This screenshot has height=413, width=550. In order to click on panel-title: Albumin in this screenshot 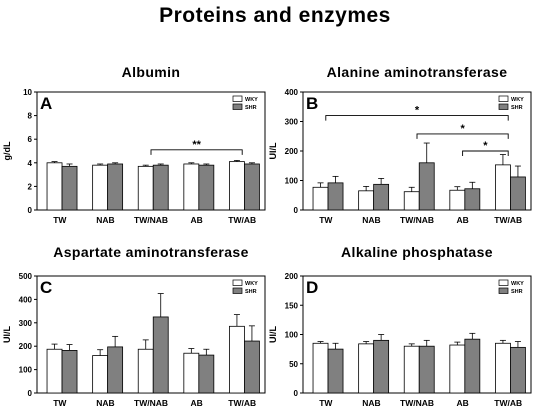, I will do `click(151, 72)`.